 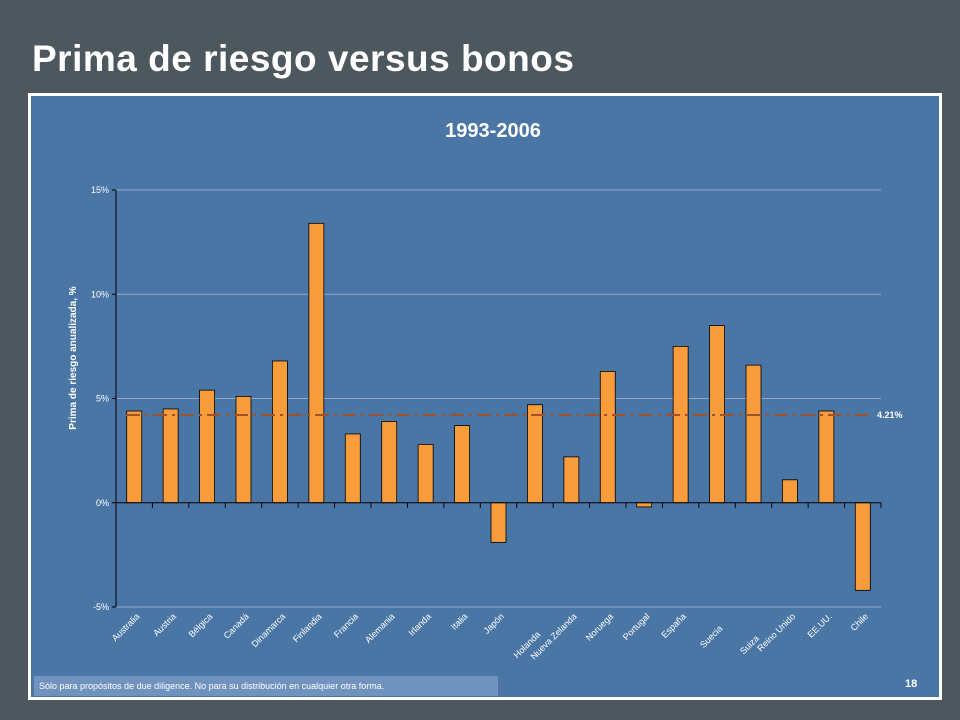 What do you see at coordinates (826, 457) in the screenshot?
I see `bar-ee-uu-` at bounding box center [826, 457].